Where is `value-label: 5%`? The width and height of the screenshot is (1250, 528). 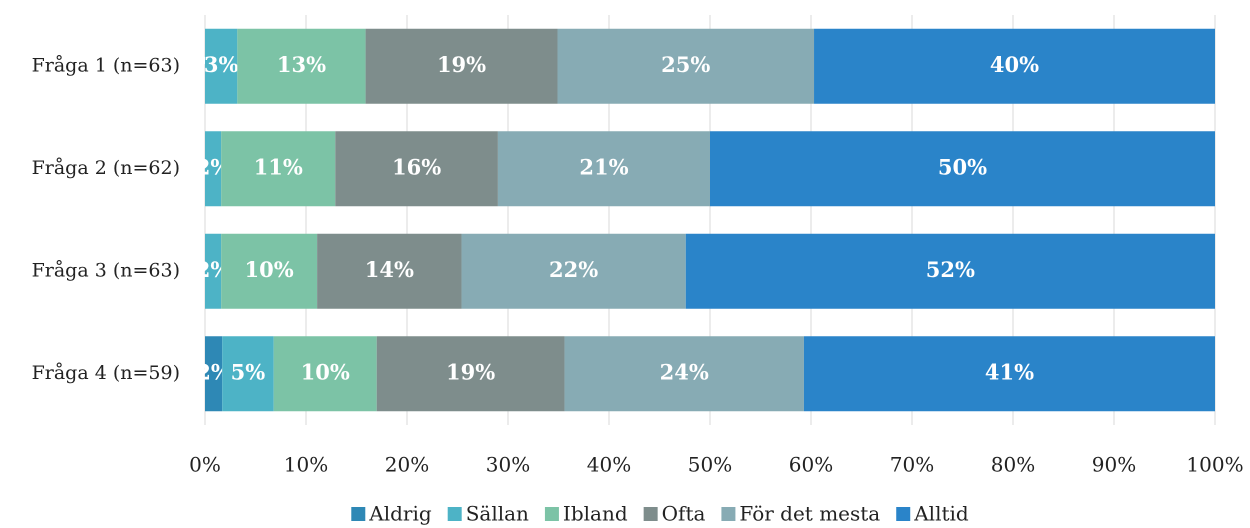
value-label: 5% is located at coordinates (248, 371).